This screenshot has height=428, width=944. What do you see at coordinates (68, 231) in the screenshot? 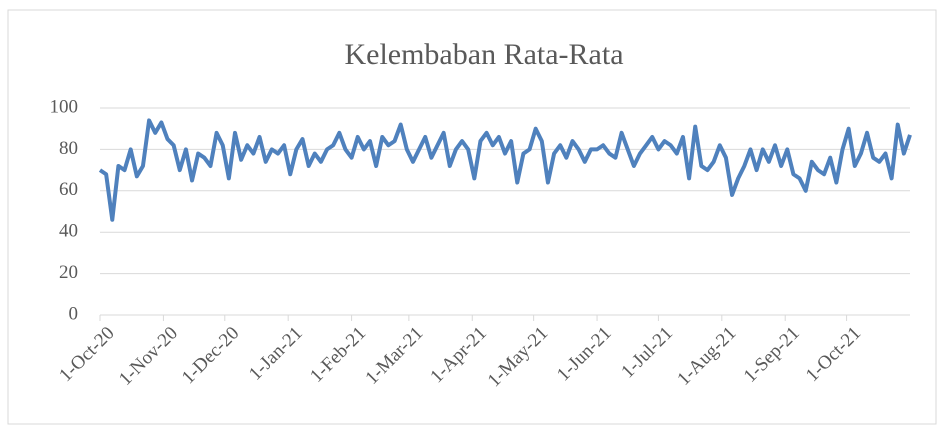
I see `y-tick-label: 40` at bounding box center [68, 231].